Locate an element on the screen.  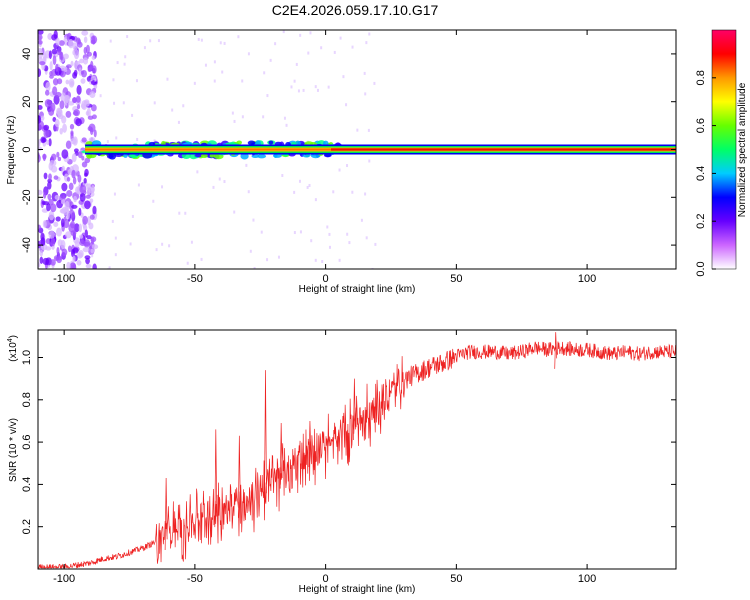
snr-y-tick-label: 1.0 is located at coordinates (27, 357).